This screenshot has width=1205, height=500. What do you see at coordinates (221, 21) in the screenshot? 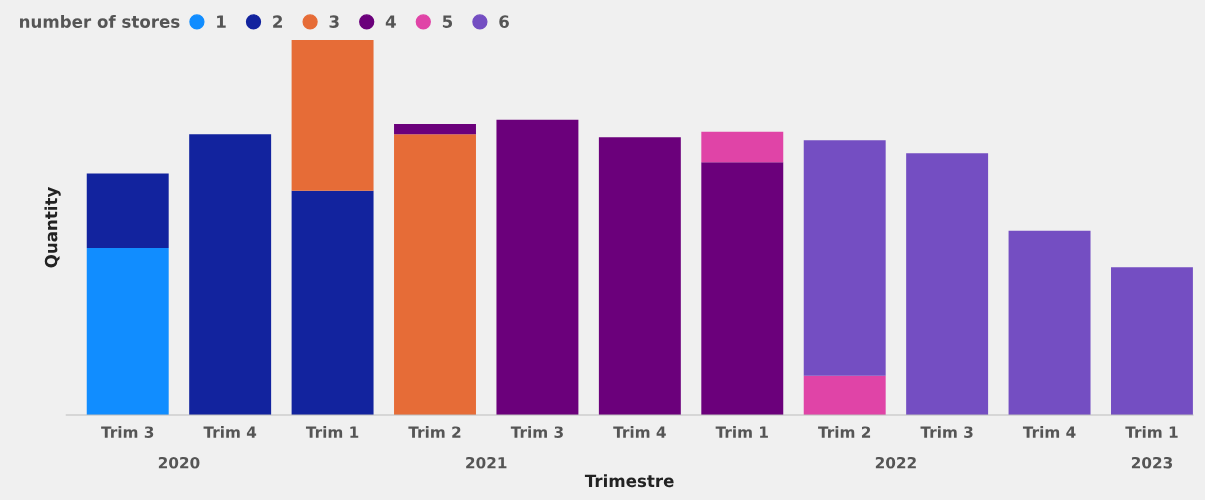
I see `legend-label: 1` at bounding box center [221, 21].